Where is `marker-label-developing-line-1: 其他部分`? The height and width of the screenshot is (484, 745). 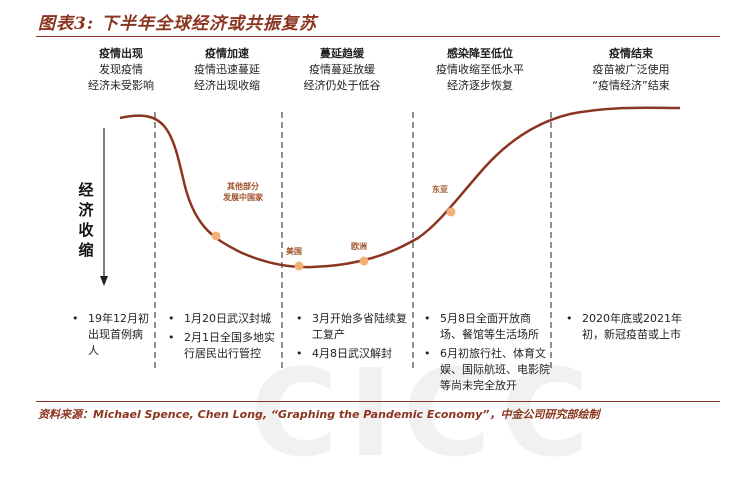 marker-label-developing-line-1: 其他部分 is located at coordinates (243, 186).